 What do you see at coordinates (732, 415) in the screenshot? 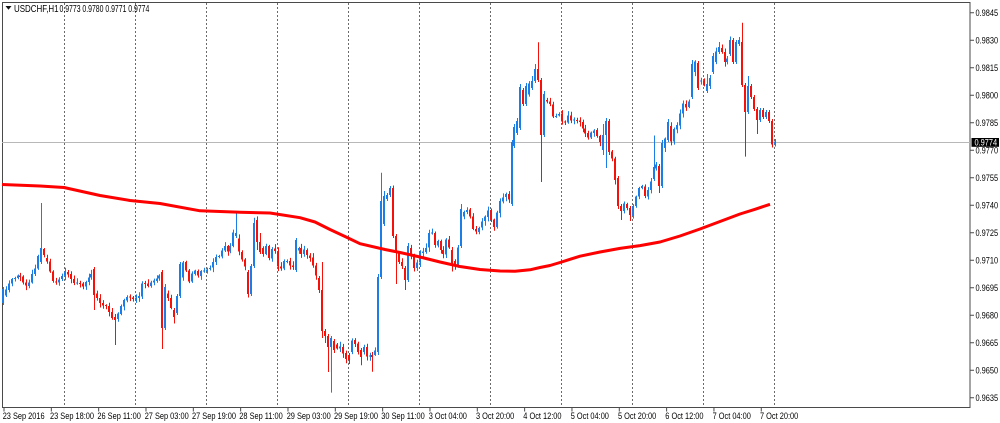
I see `svg-text: 7 Oct 04:00` at bounding box center [732, 415].